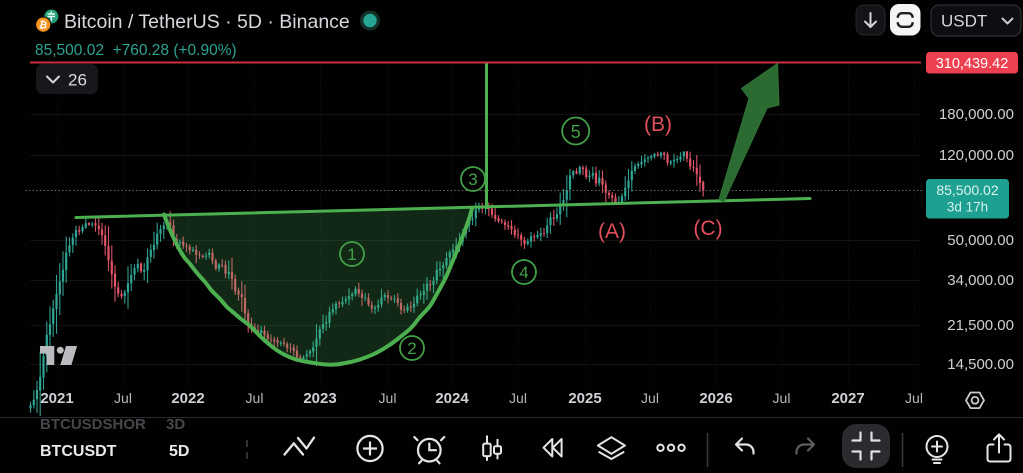 The image size is (1023, 473). Describe the element at coordinates (980, 240) in the screenshot. I see `svg-text: 50,000.00` at that location.